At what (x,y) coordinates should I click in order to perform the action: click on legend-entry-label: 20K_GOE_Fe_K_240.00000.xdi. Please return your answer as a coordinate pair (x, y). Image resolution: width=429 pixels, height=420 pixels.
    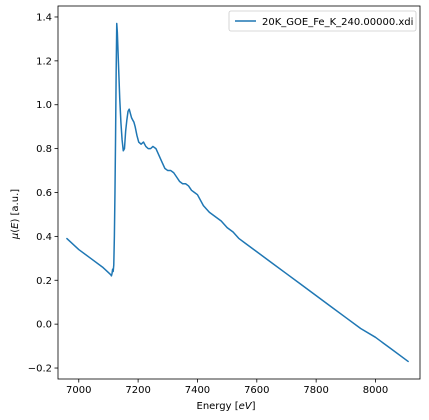
    Looking at the image, I should click on (337, 22).